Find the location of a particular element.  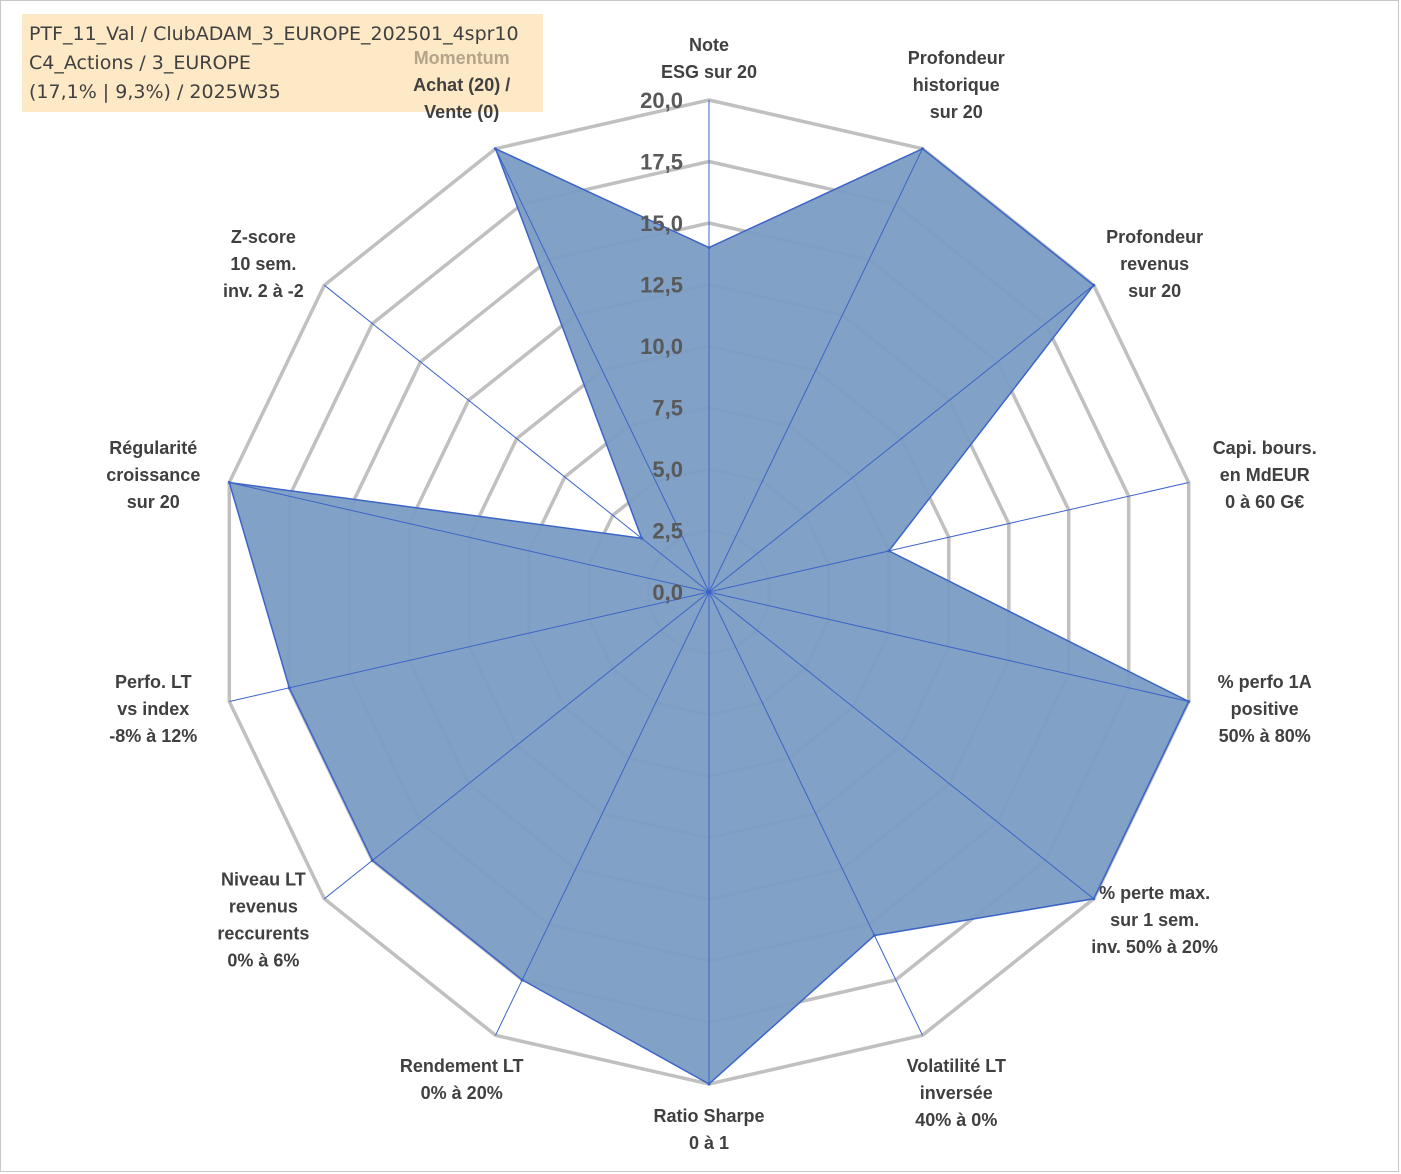

axis-label-12-line-1: 10 sem. is located at coordinates (263, 264).